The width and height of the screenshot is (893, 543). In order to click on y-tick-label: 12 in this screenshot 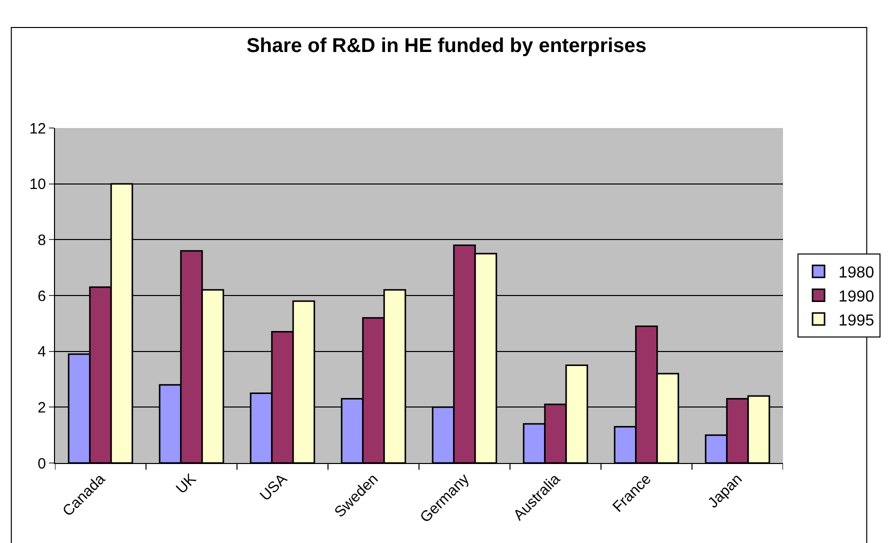, I will do `click(37, 129)`.